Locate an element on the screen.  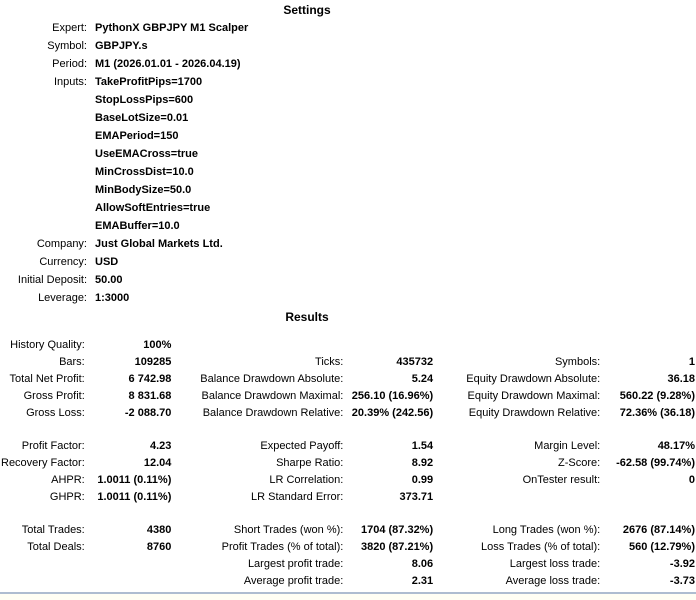
result-value: 373.71 is located at coordinates (416, 496).